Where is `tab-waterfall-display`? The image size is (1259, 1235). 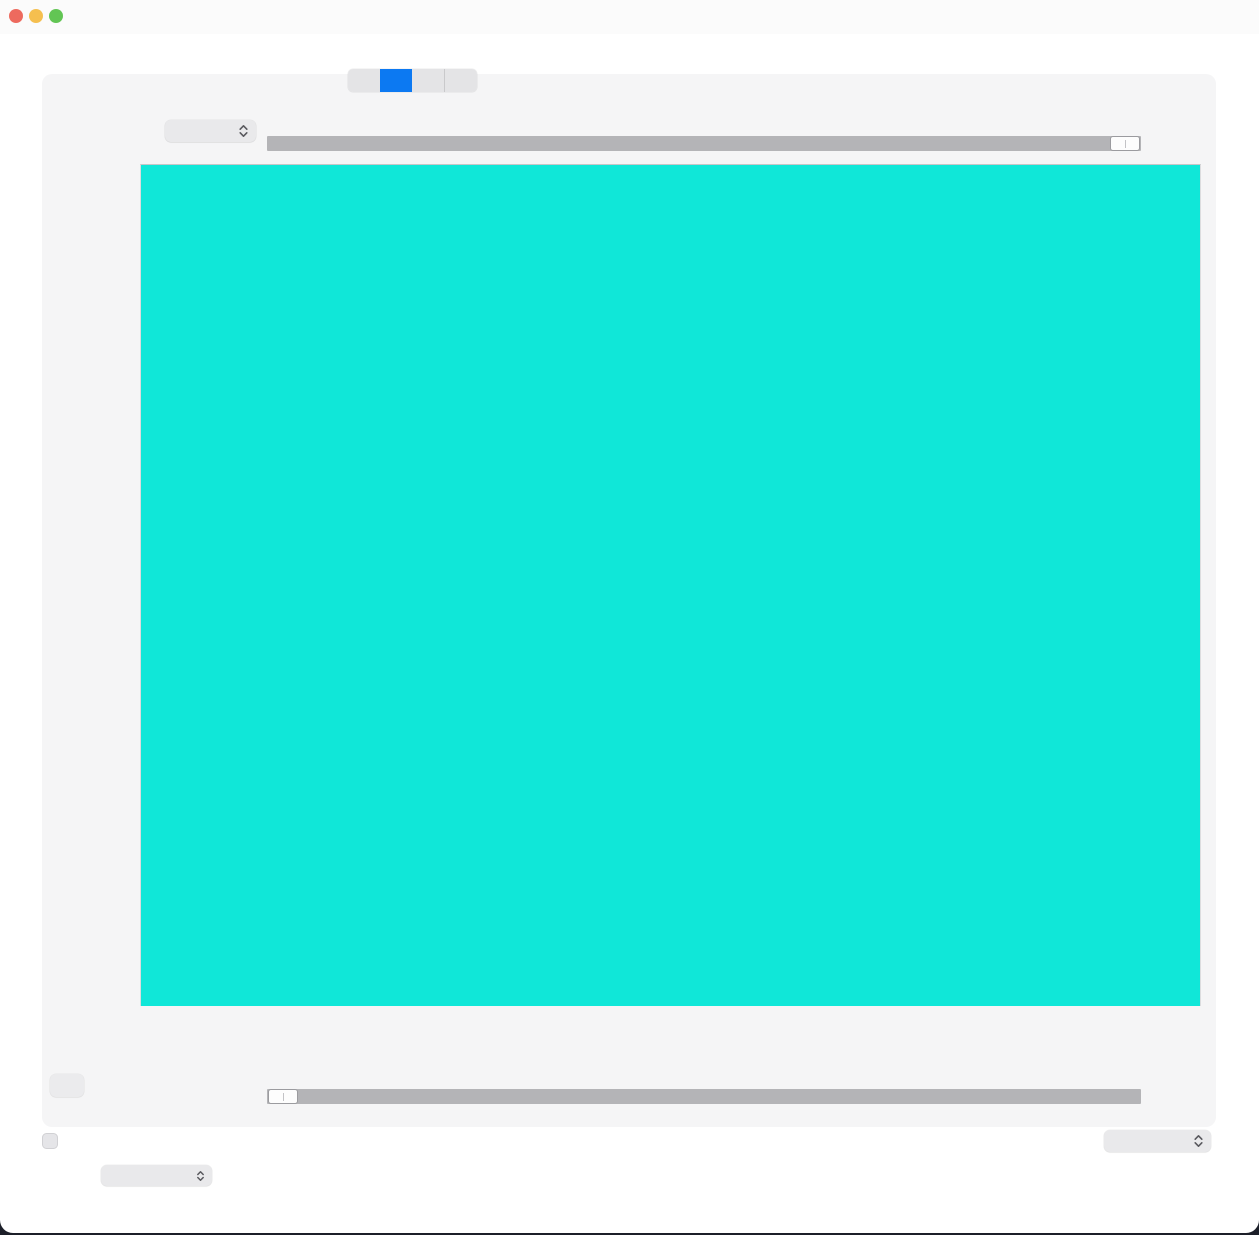
tab-waterfall-display is located at coordinates (396, 80).